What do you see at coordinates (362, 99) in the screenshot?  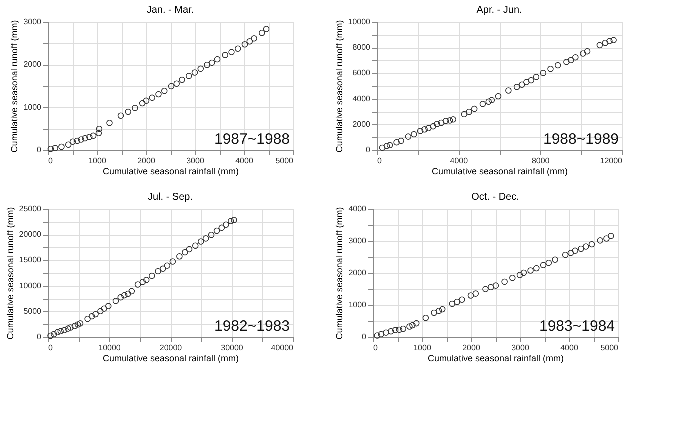 I see `y-tick-label: 4000` at bounding box center [362, 99].